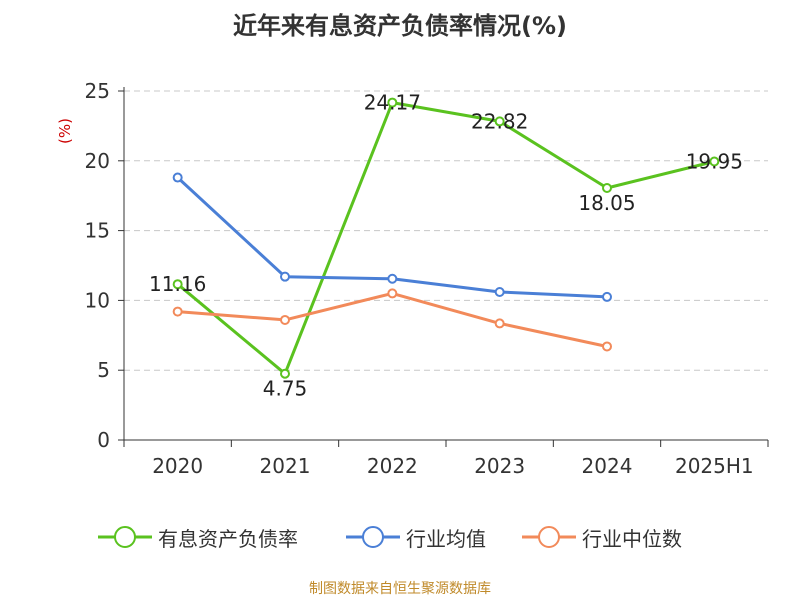 This screenshot has height=600, width=800. I want to click on x-tick-label: 2025H1, so click(714, 466).